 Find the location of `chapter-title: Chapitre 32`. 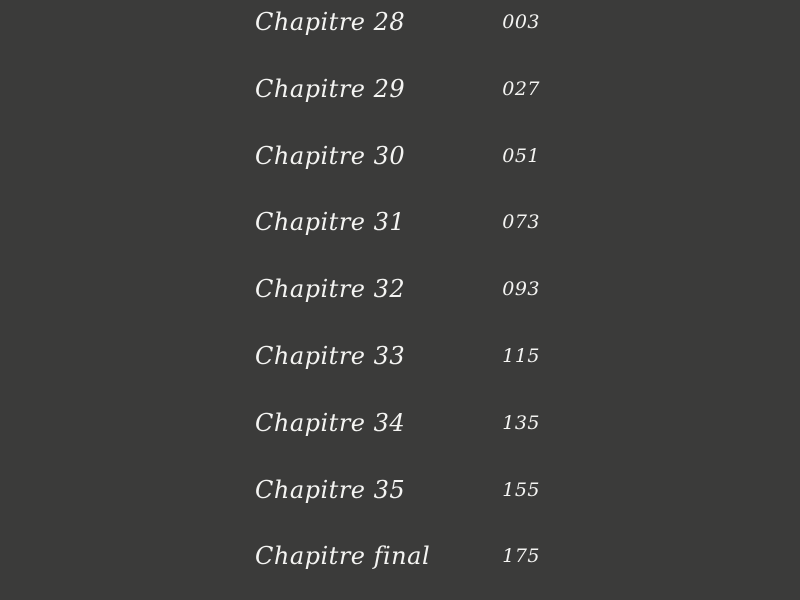

chapter-title: Chapitre 32 is located at coordinates (330, 289).